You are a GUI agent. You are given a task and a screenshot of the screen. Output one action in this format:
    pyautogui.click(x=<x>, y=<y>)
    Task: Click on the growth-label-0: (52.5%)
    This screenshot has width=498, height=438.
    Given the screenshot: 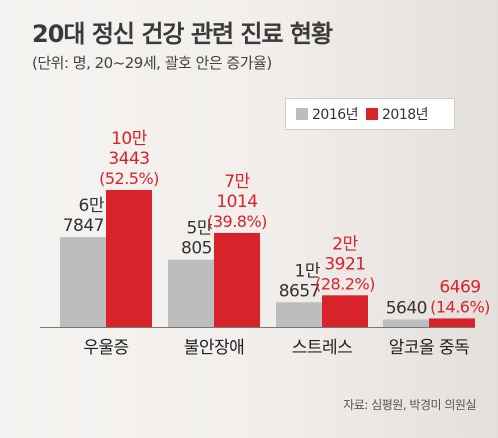 What is the action you would take?
    pyautogui.click(x=129, y=178)
    